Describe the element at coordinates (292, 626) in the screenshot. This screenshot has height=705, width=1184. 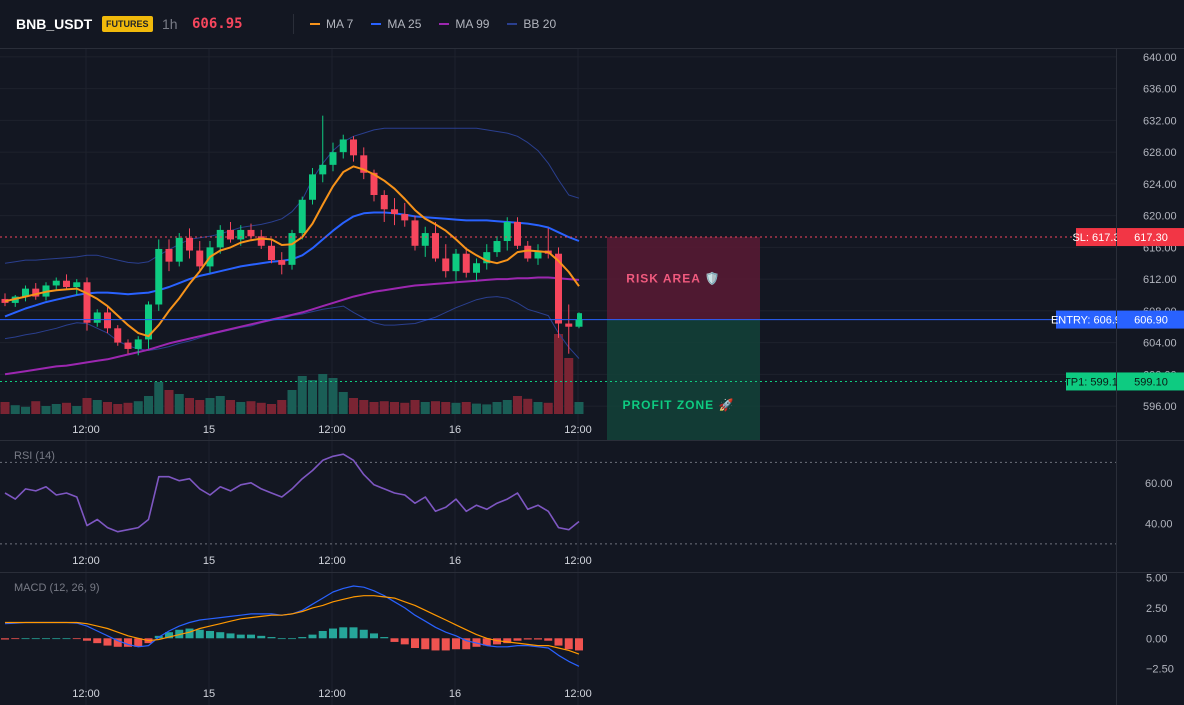
I see `macd-line` at that location.